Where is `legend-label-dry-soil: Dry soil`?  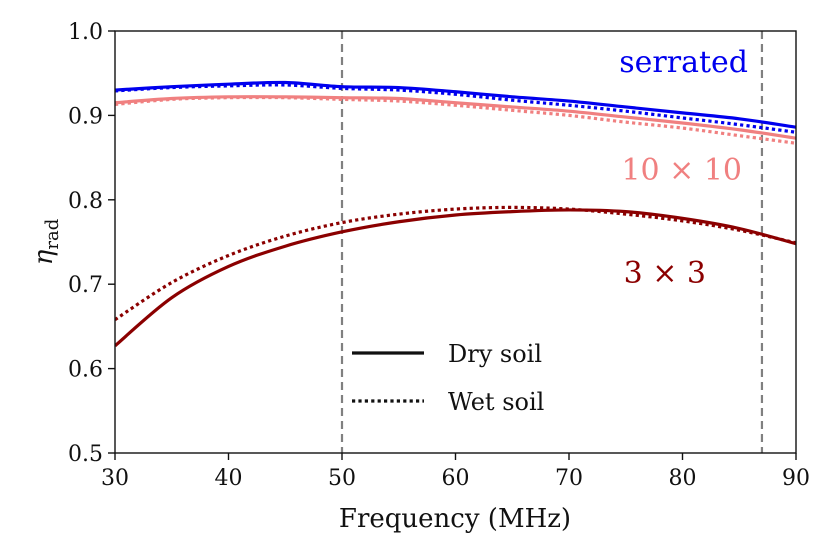 legend-label-dry-soil: Dry soil is located at coordinates (495, 354).